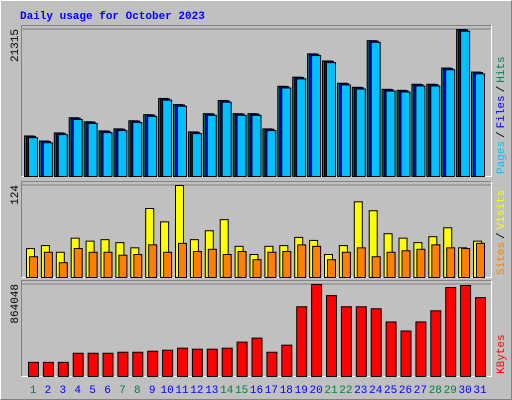 The height and width of the screenshot is (400, 512). What do you see at coordinates (112, 17) in the screenshot?
I see `chart-title: Daily usage for October 2023` at bounding box center [112, 17].